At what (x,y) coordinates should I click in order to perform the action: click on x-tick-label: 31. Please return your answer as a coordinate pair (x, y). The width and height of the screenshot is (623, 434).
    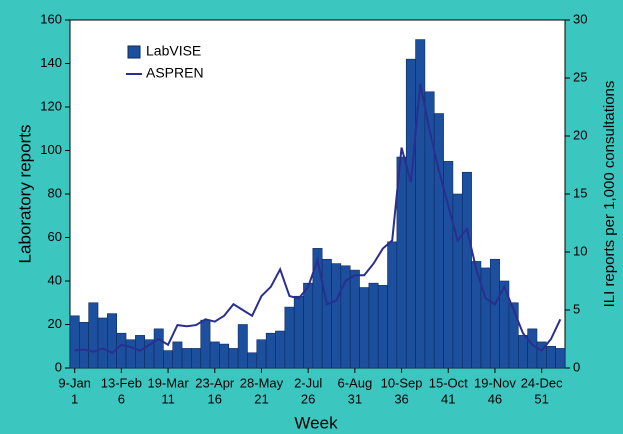
    Looking at the image, I should click on (355, 398).